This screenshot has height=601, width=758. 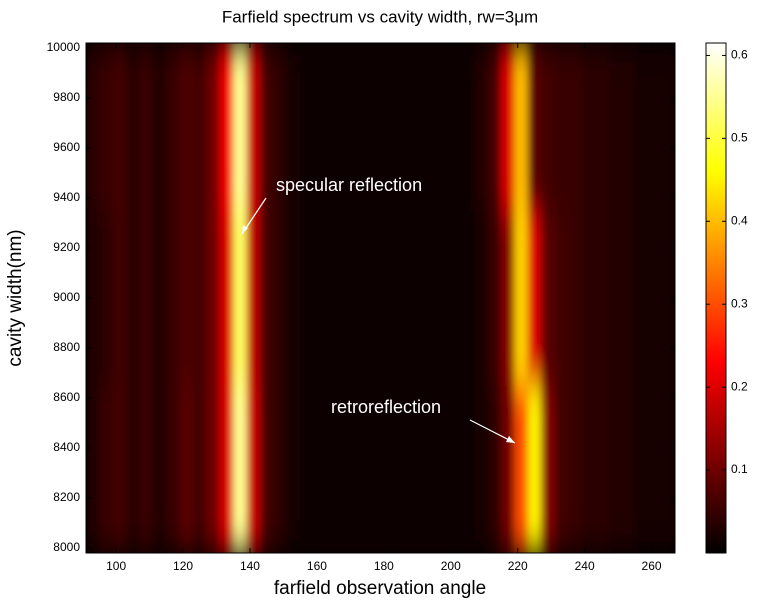 What do you see at coordinates (250, 566) in the screenshot?
I see `x-tick-label: 140` at bounding box center [250, 566].